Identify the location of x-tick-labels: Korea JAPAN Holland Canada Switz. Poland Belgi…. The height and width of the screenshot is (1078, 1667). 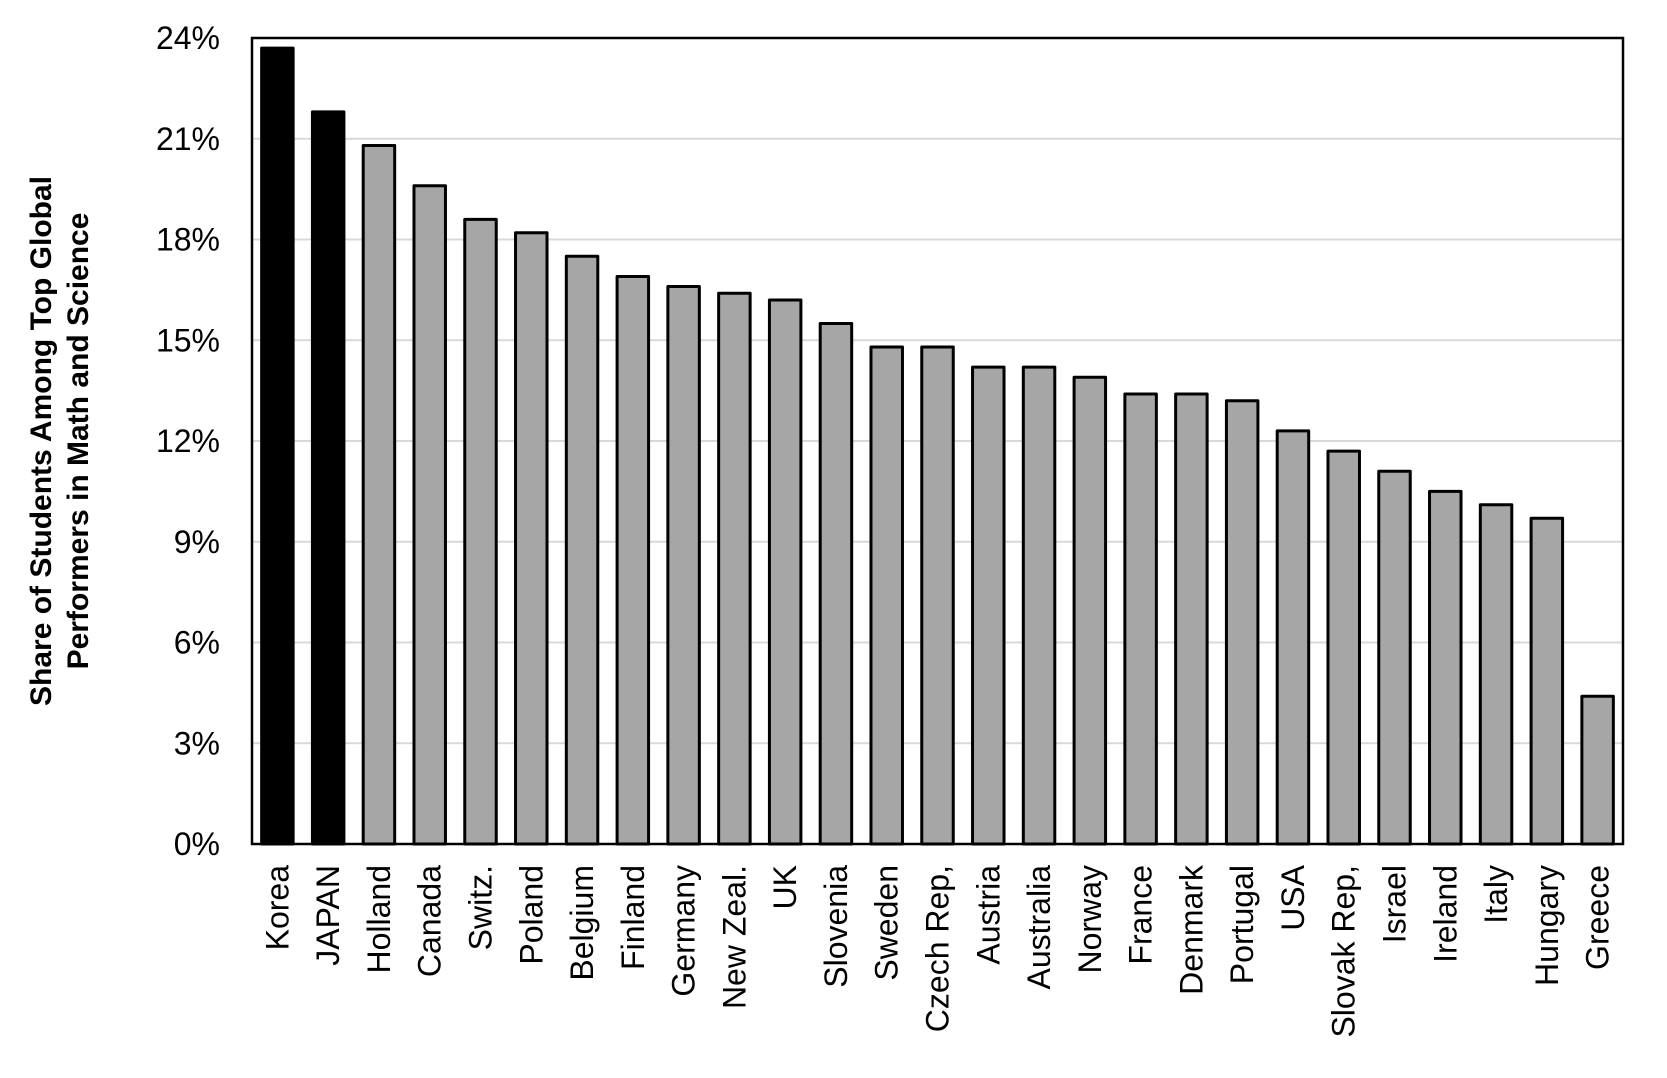
(937, 951).